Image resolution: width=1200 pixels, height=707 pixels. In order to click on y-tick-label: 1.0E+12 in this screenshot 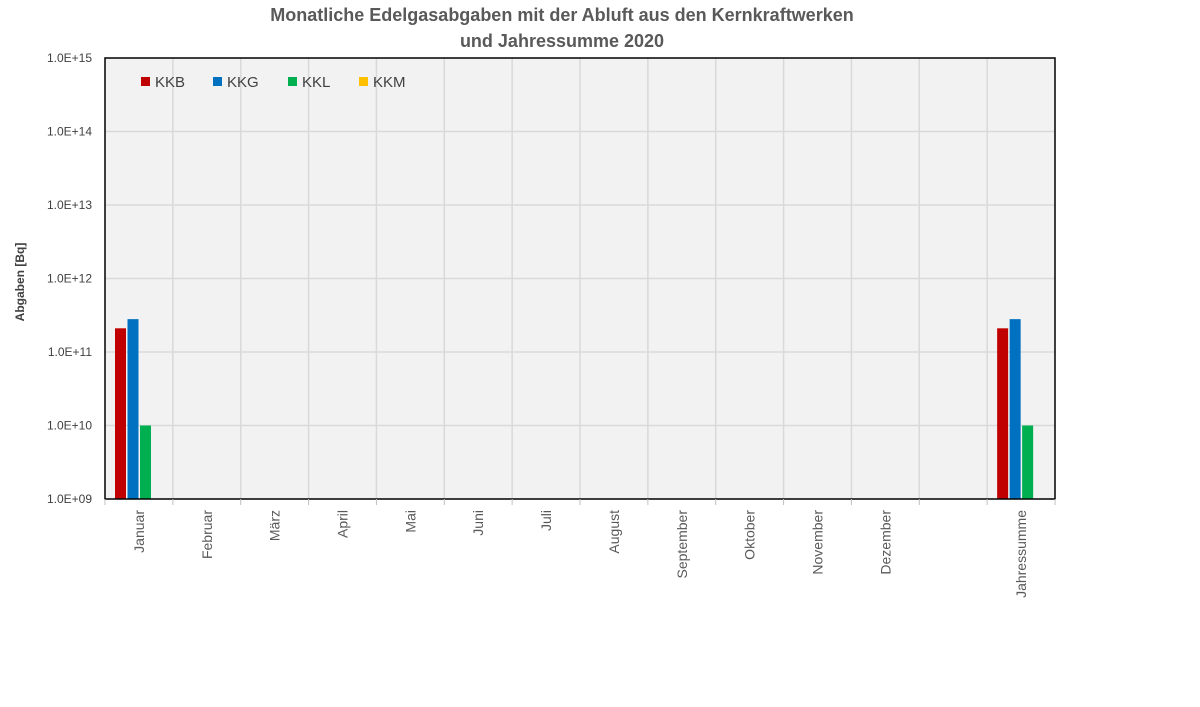, I will do `click(69, 279)`.